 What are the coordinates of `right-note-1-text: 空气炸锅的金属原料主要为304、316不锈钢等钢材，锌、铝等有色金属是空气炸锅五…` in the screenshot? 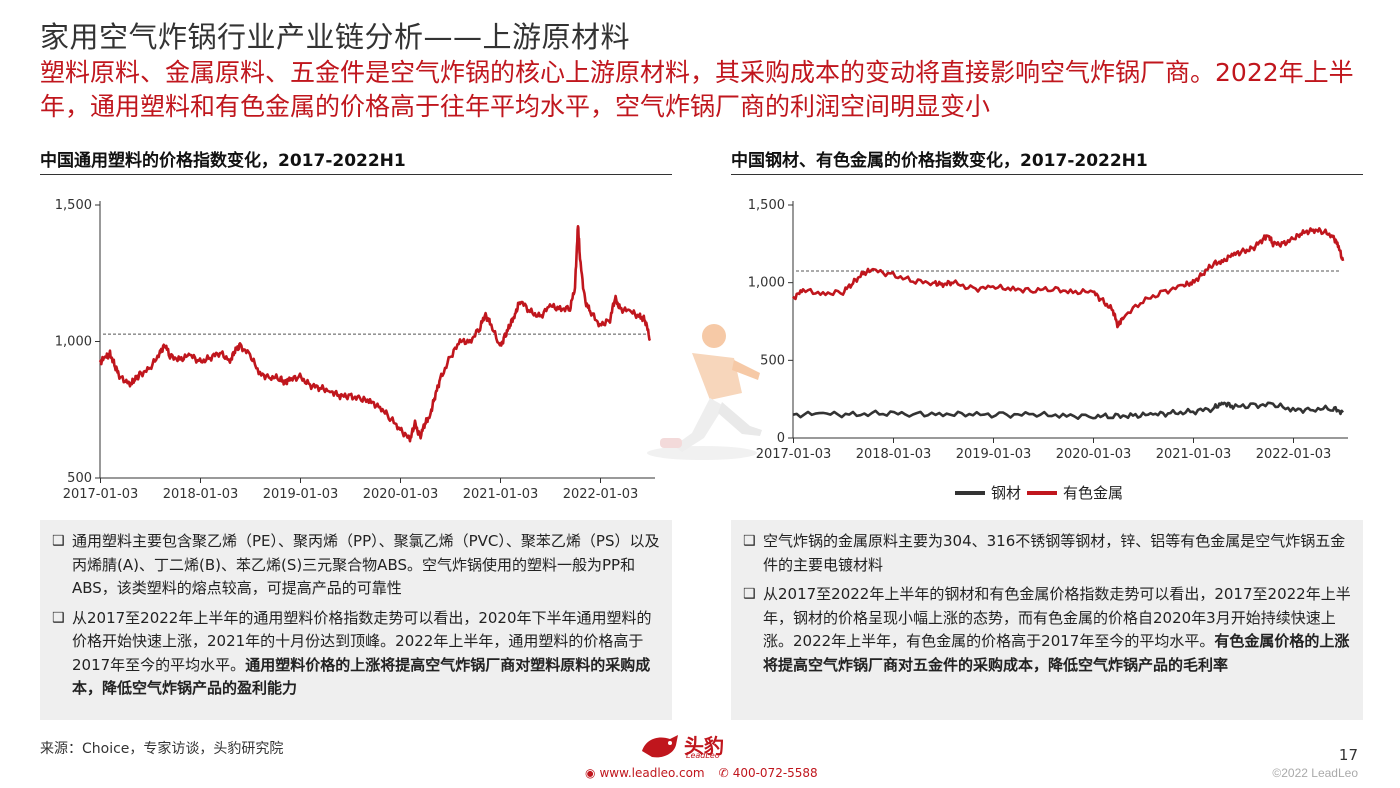 It's located at (1054, 553).